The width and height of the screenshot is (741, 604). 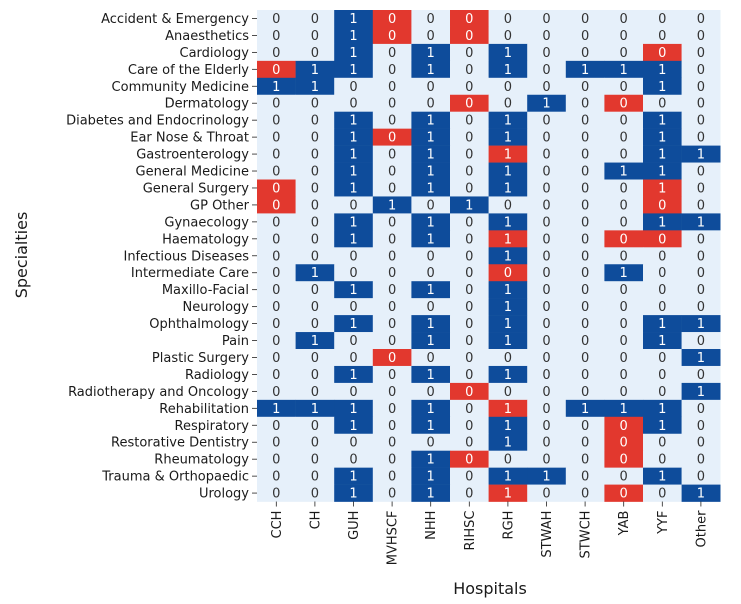 I want to click on y-tick-label: GP Other, so click(x=220, y=205).